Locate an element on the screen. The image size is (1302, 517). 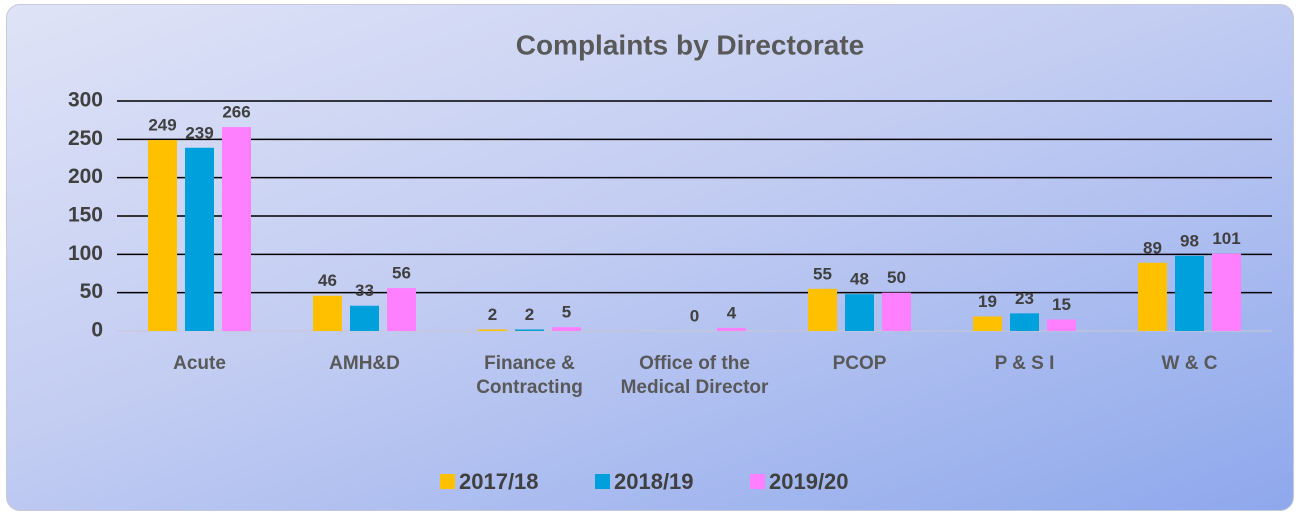
chart-title: Complaints by Directorate is located at coordinates (690, 44).